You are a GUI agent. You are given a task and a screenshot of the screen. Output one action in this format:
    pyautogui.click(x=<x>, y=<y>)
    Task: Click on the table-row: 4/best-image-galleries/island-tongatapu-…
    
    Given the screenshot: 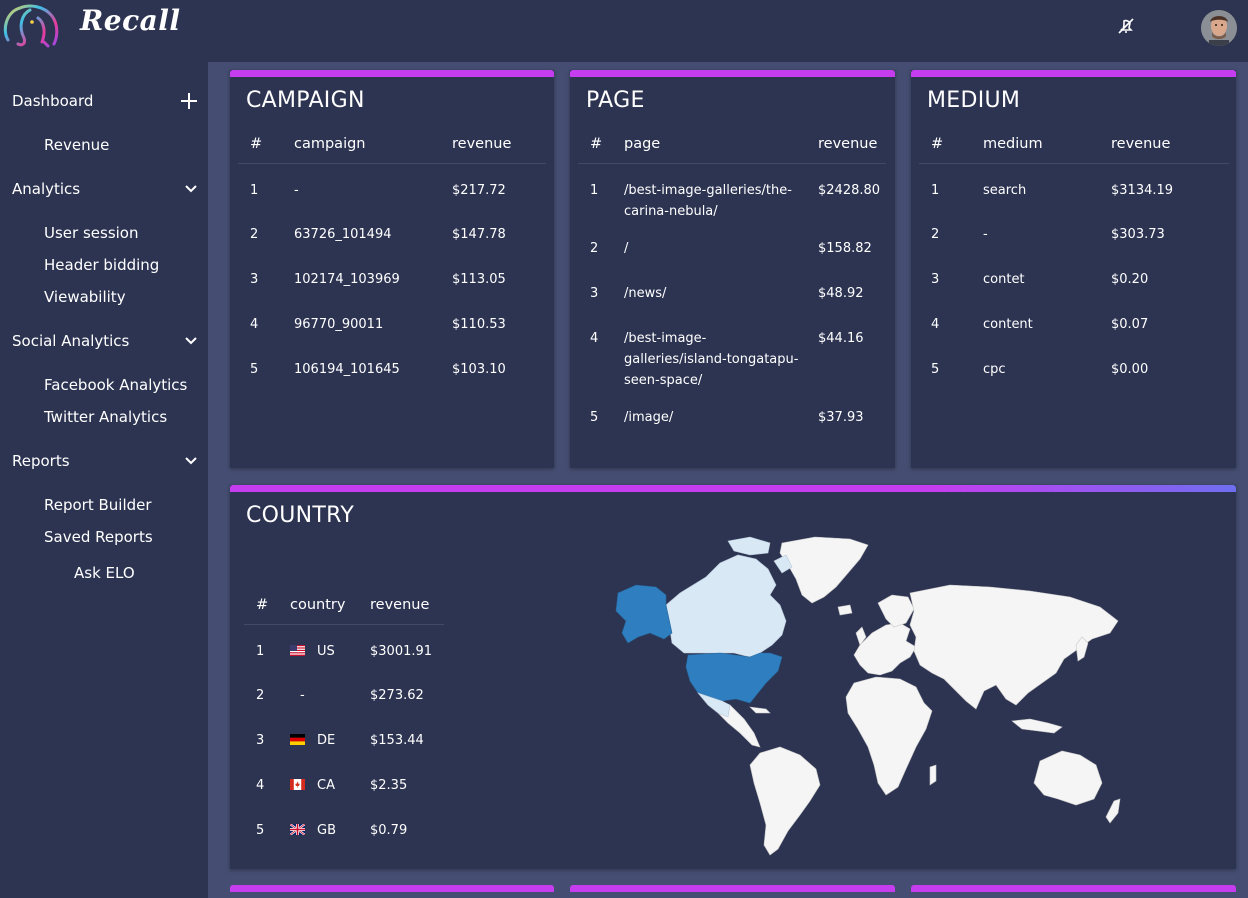 What is the action you would take?
    pyautogui.click(x=732, y=351)
    